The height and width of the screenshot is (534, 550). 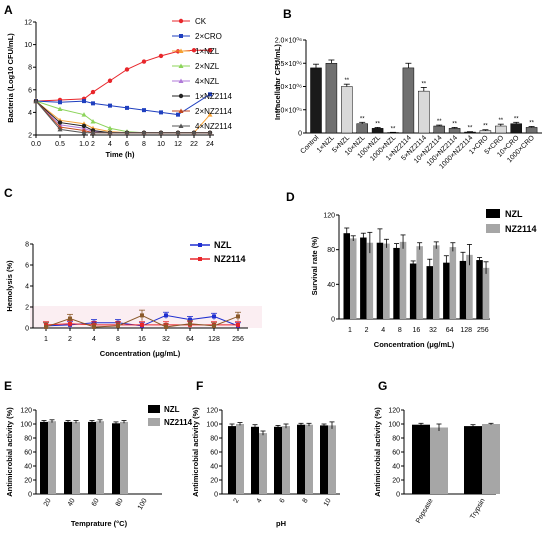 I want to click on y-tick-label: 2.0×10⁰⁶, so click(x=288, y=41).